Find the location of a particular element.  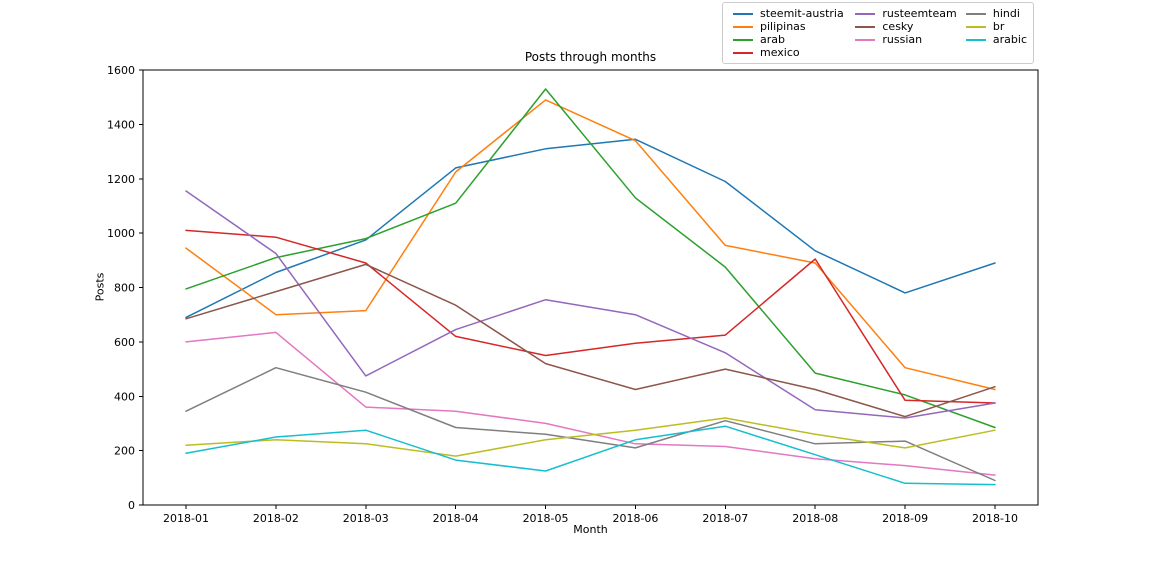

legend-column: hindi br arabic is located at coordinates (993, 26).